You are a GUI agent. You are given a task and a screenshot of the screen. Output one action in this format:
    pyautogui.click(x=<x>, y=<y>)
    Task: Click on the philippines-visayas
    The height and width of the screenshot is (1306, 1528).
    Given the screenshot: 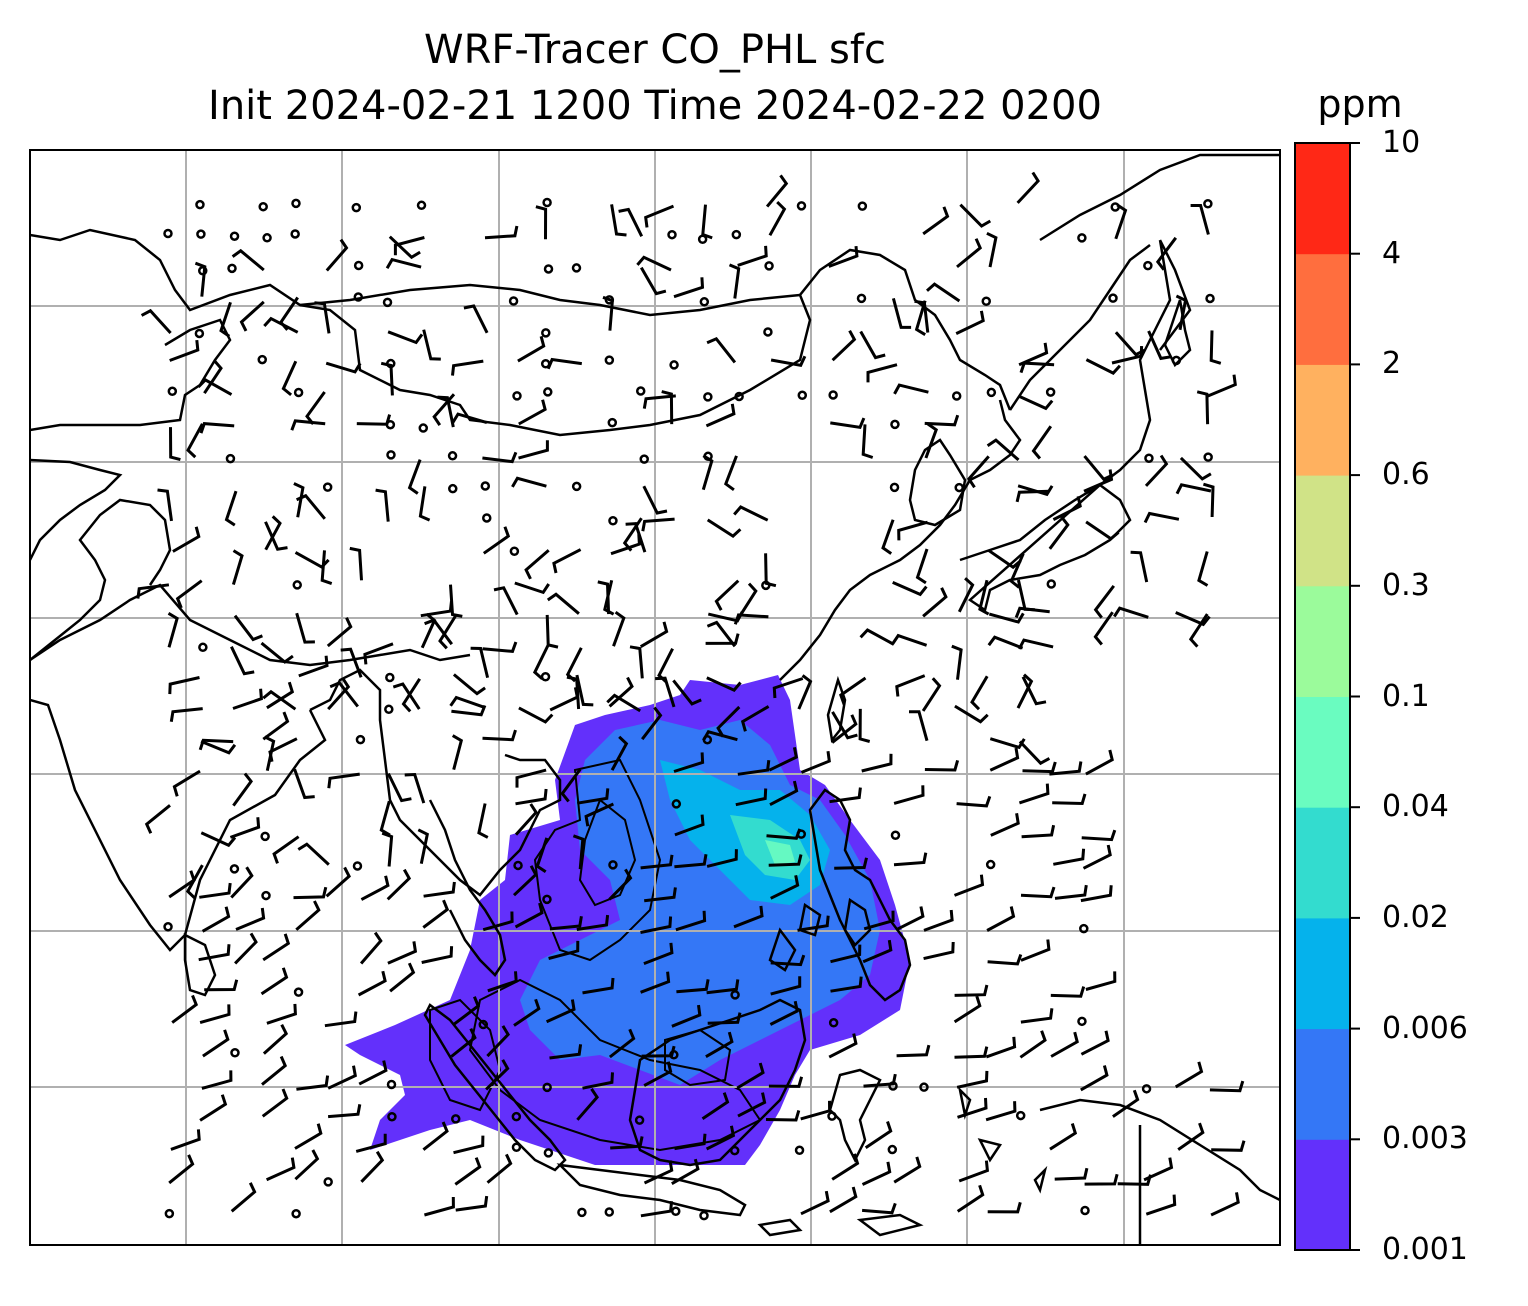 What is the action you would take?
    pyautogui.click(x=820, y=934)
    